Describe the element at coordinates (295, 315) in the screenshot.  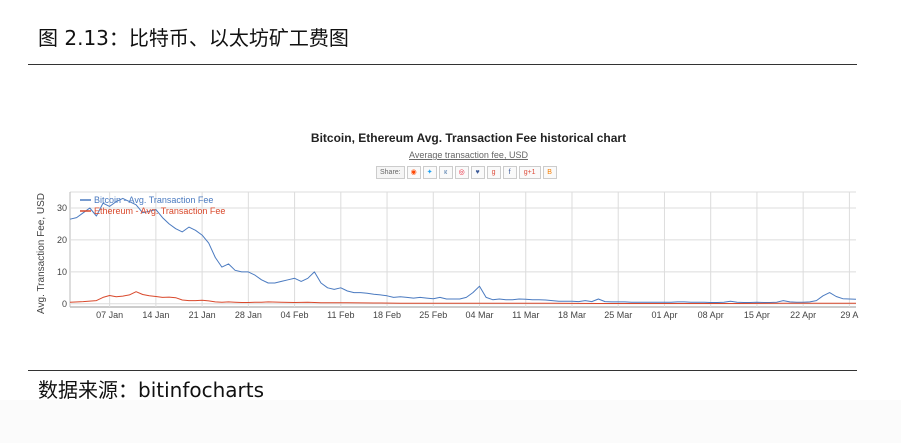
I see `x-tick-label: 04 Feb` at that location.